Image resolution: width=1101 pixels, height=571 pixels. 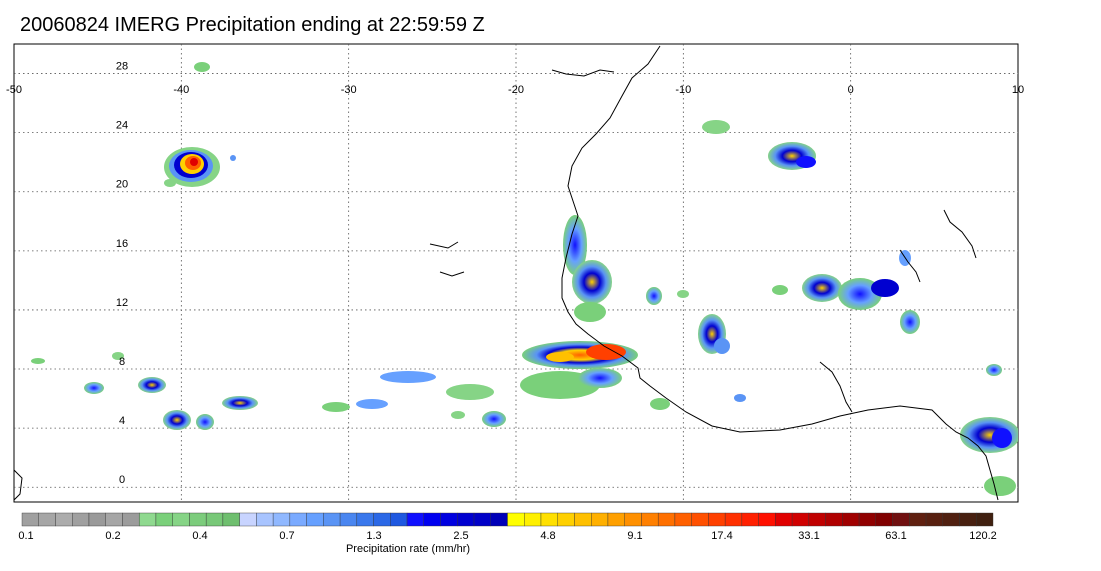 I want to click on lon-tick-label: 0, so click(x=851, y=90).